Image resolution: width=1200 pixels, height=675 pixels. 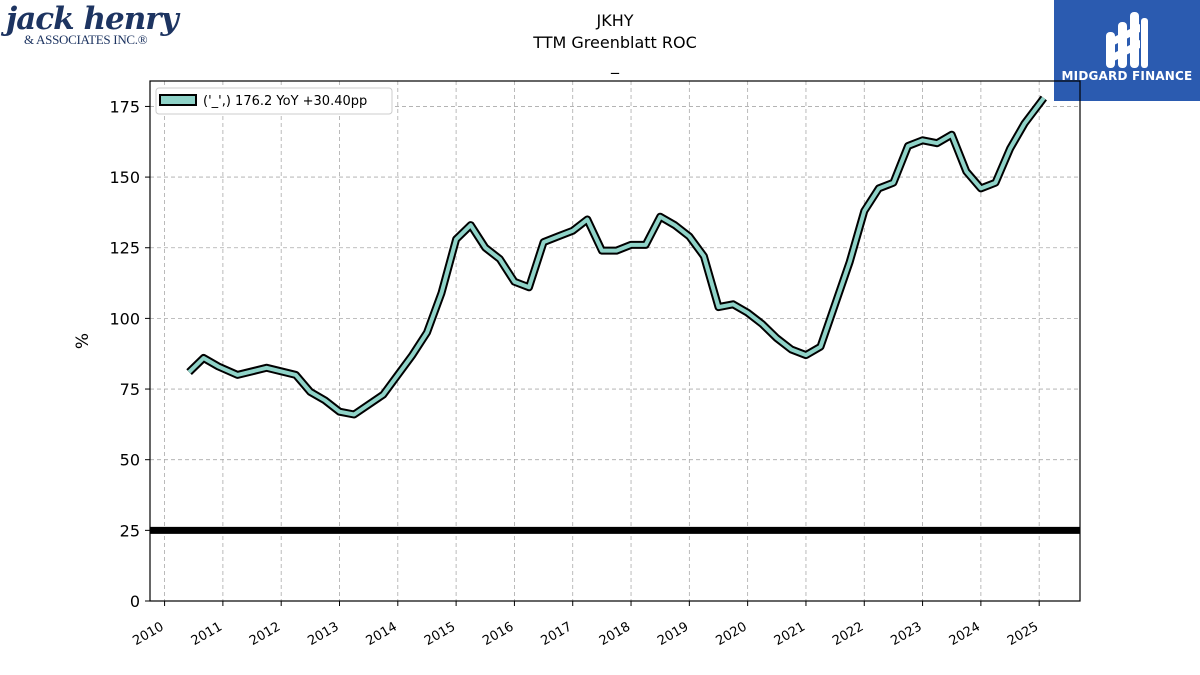 I want to click on x-tick-label: 2019, so click(x=673, y=634).